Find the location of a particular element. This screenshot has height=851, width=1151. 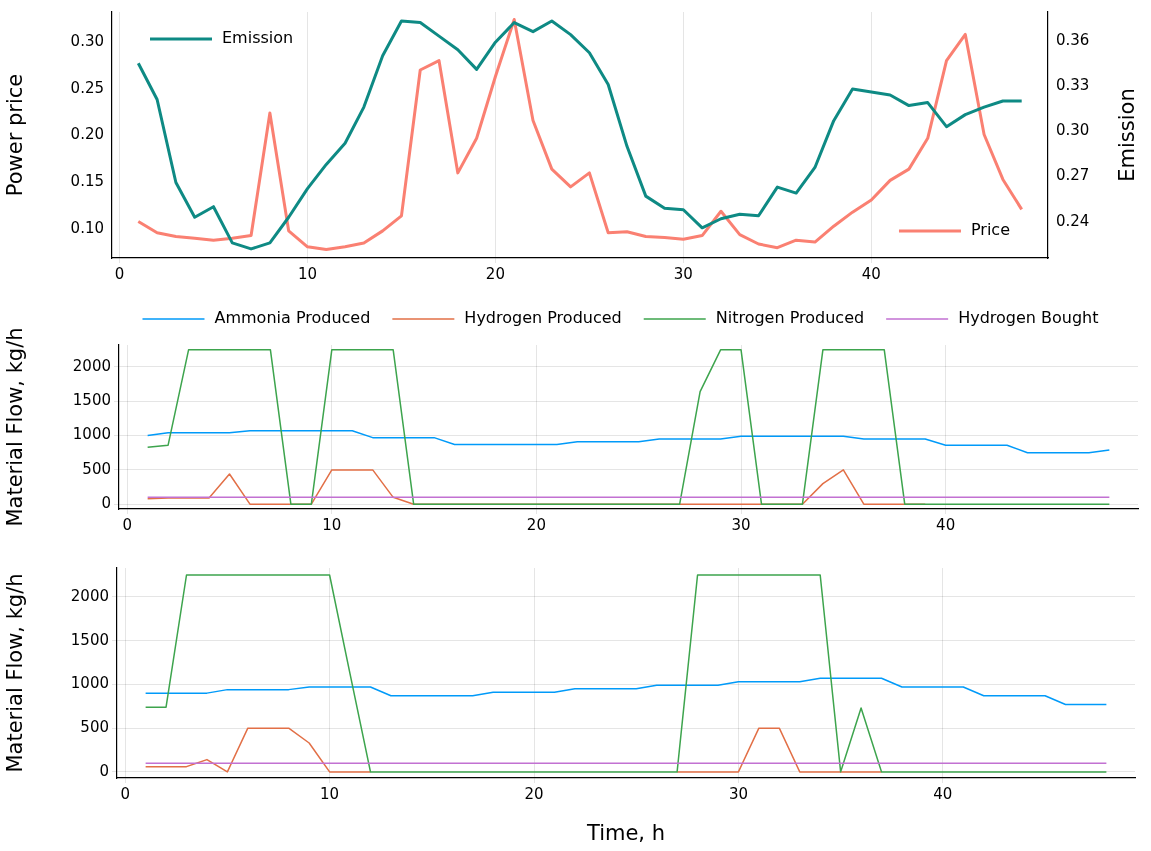

y-tick-label: 0.30 is located at coordinates (87, 40).